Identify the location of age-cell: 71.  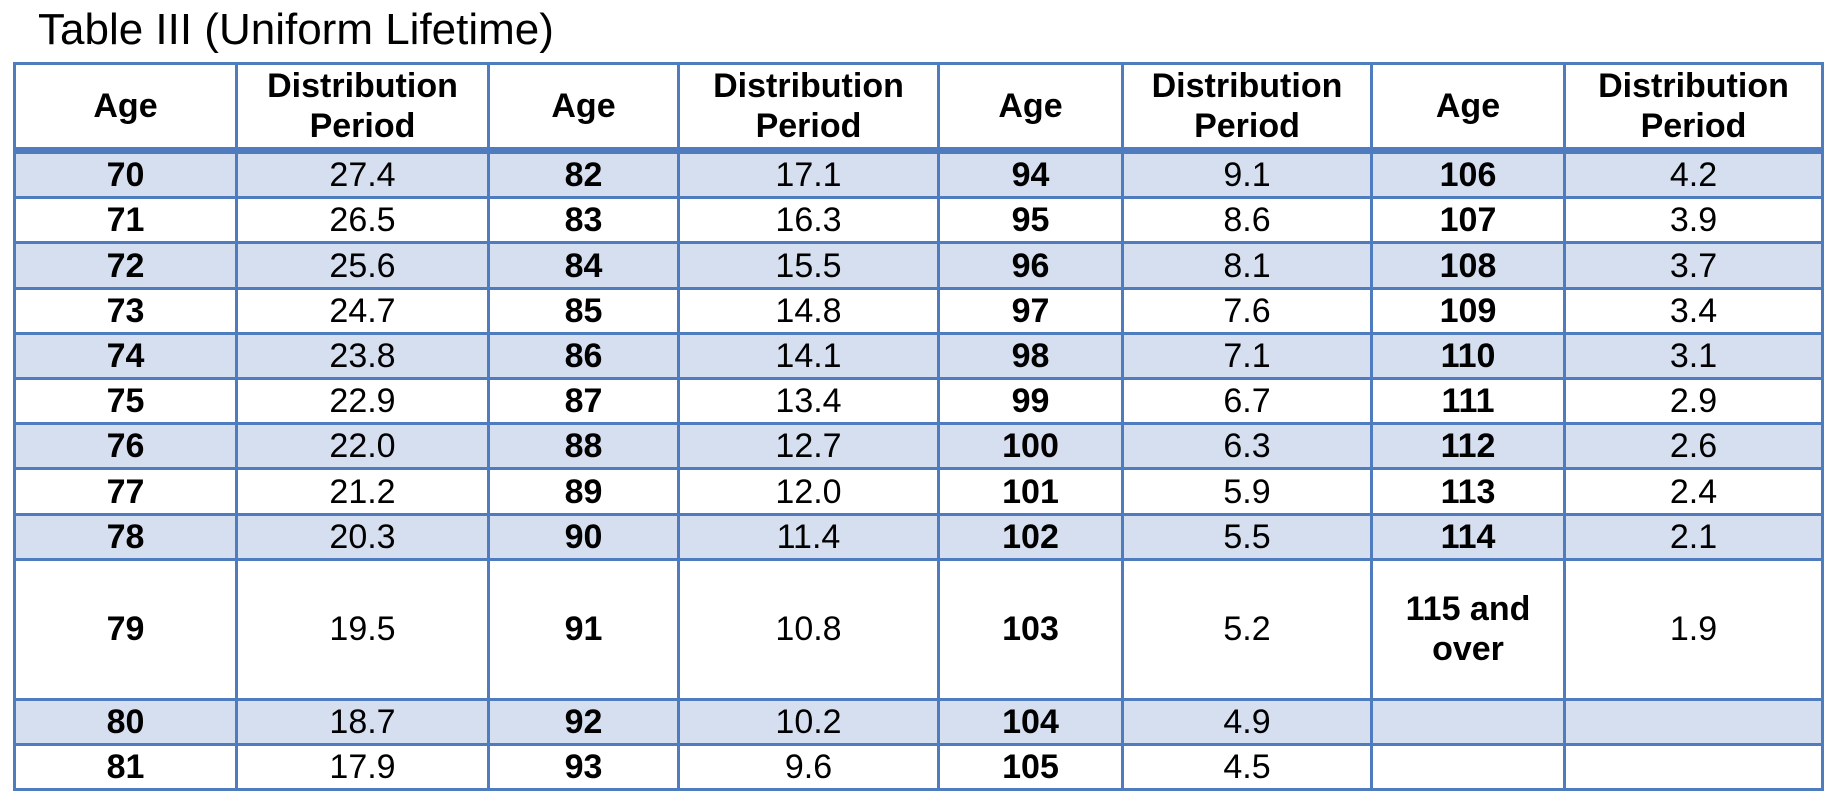
(125, 220).